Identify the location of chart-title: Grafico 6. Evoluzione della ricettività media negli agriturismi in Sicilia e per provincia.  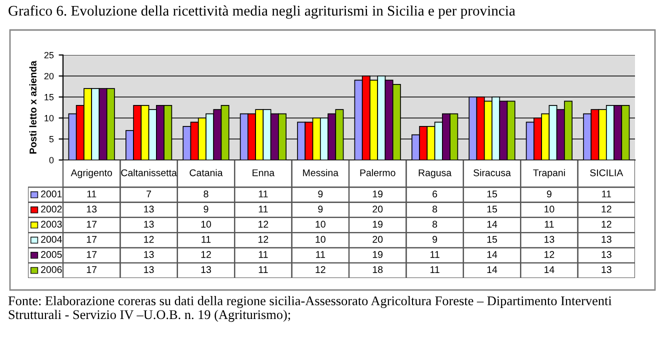
(262, 12).